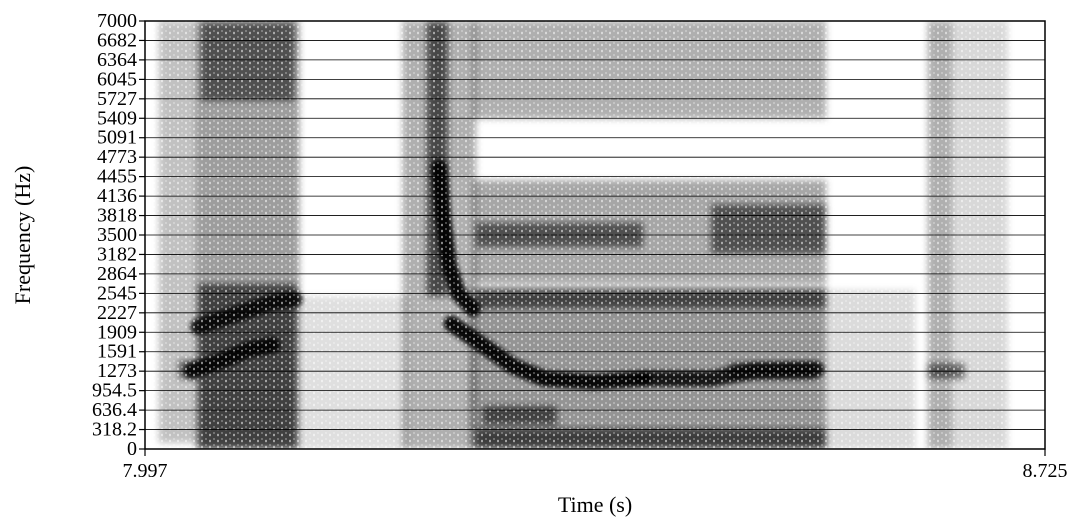 The width and height of the screenshot is (1084, 522). What do you see at coordinates (145, 471) in the screenshot?
I see `x-tick-label: 7.997` at bounding box center [145, 471].